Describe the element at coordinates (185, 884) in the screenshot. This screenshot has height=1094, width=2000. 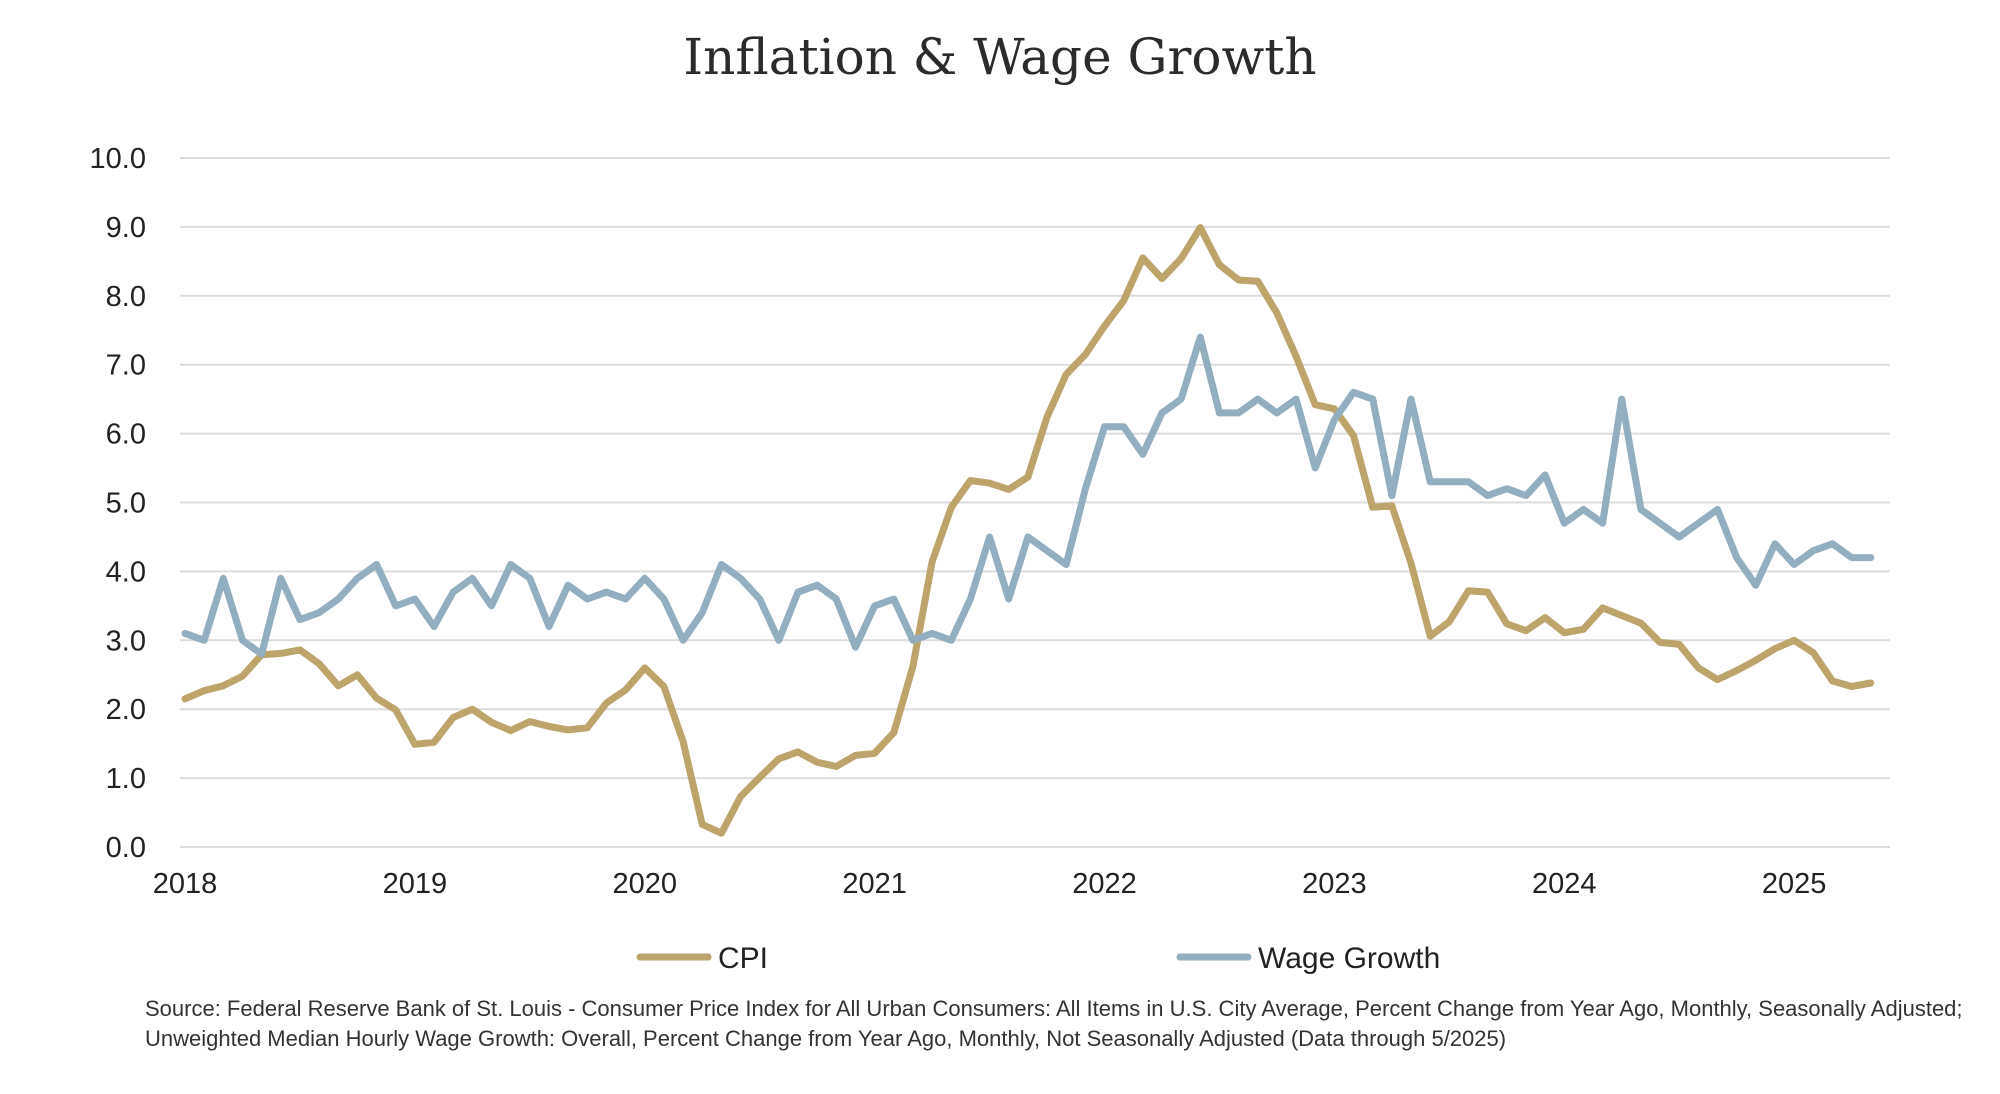
I see `x-tick-label: 2018` at that location.